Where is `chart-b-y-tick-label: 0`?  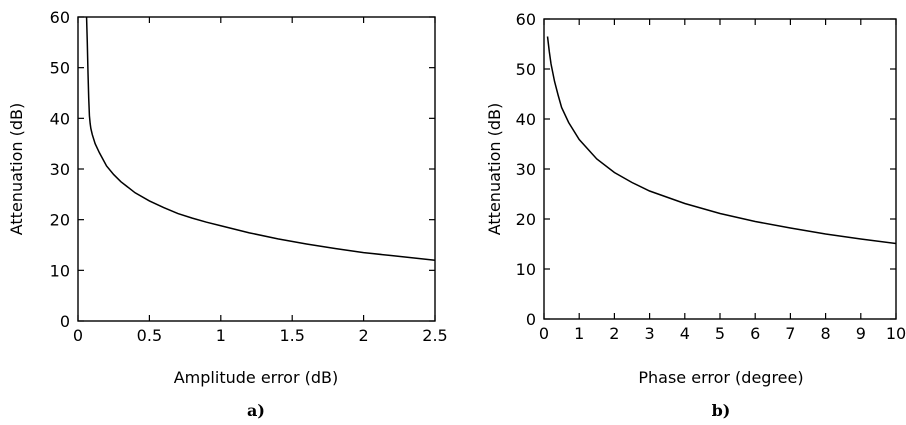
chart-b-y-tick-label: 0 is located at coordinates (531, 319).